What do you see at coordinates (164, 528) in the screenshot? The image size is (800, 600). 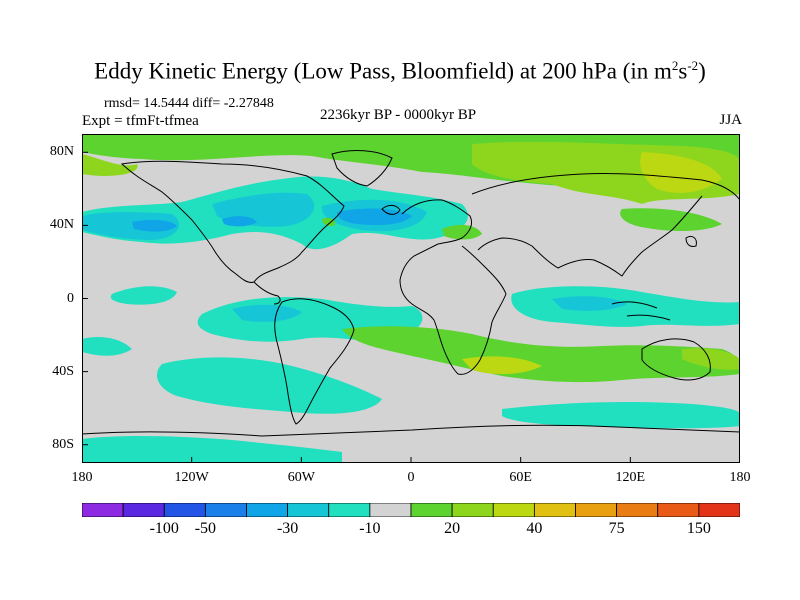 I see `colorbar-label: -100` at bounding box center [164, 528].